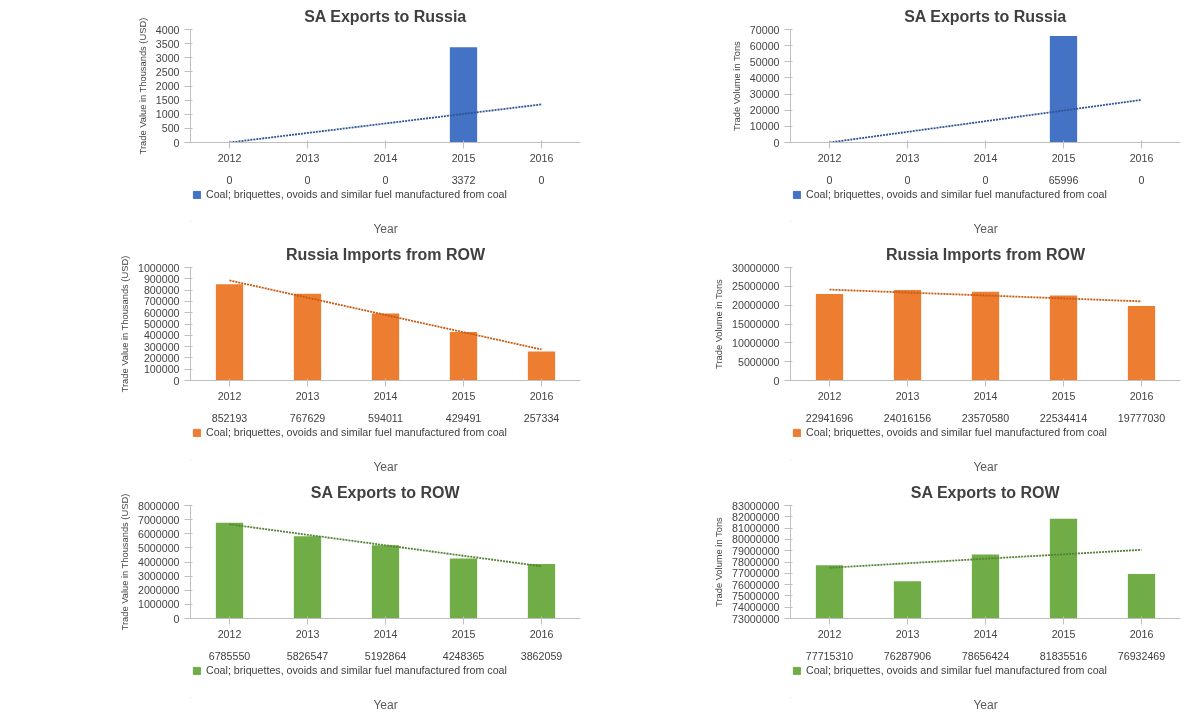 The image size is (1203, 714). What do you see at coordinates (161, 278) in the screenshot?
I see `y-tick-label: 900000` at bounding box center [161, 278].